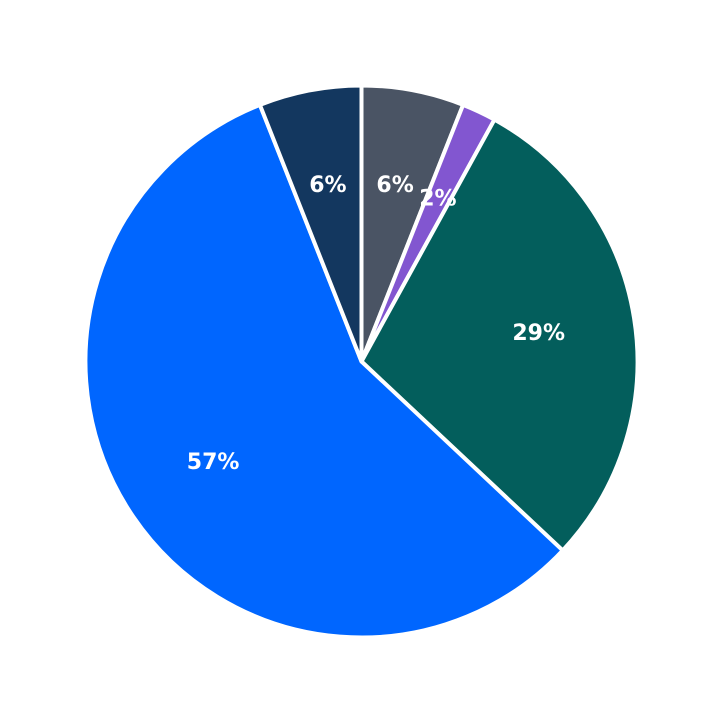  Describe the element at coordinates (213, 462) in the screenshot. I see `pie-slice-label-3: 57%` at that location.